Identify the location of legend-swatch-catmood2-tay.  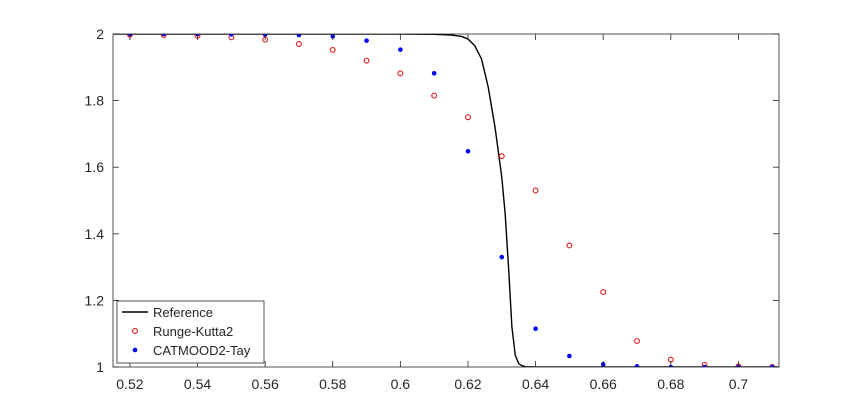
(135, 350).